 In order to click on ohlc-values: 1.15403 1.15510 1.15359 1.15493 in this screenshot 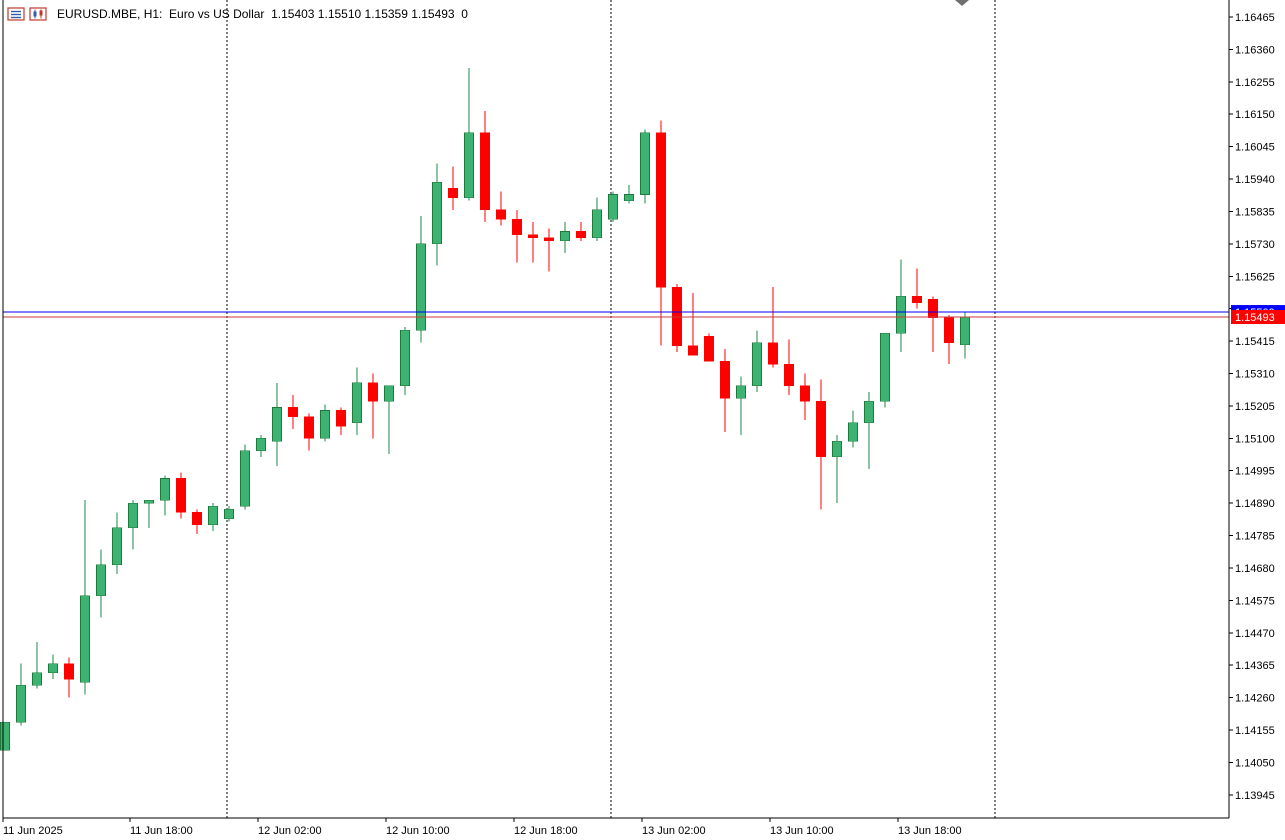, I will do `click(363, 14)`.